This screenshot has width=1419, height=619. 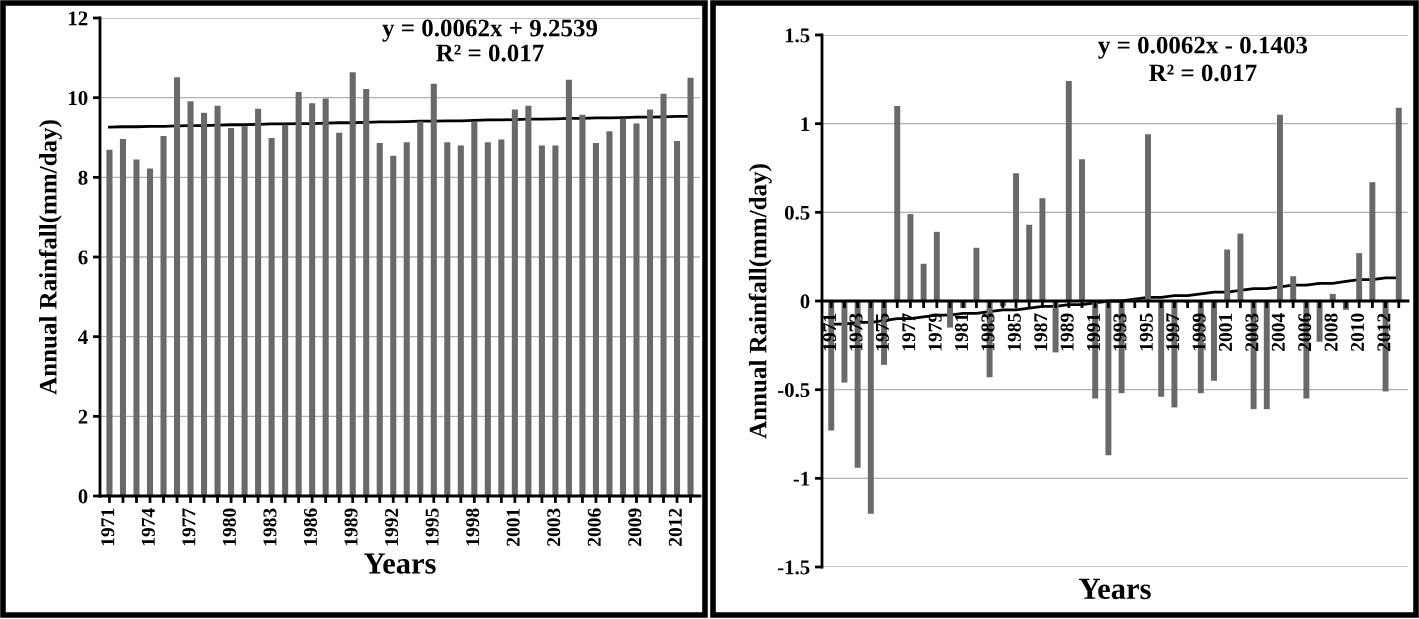 What do you see at coordinates (78, 18) in the screenshot?
I see `y-tick-label: 12` at bounding box center [78, 18].